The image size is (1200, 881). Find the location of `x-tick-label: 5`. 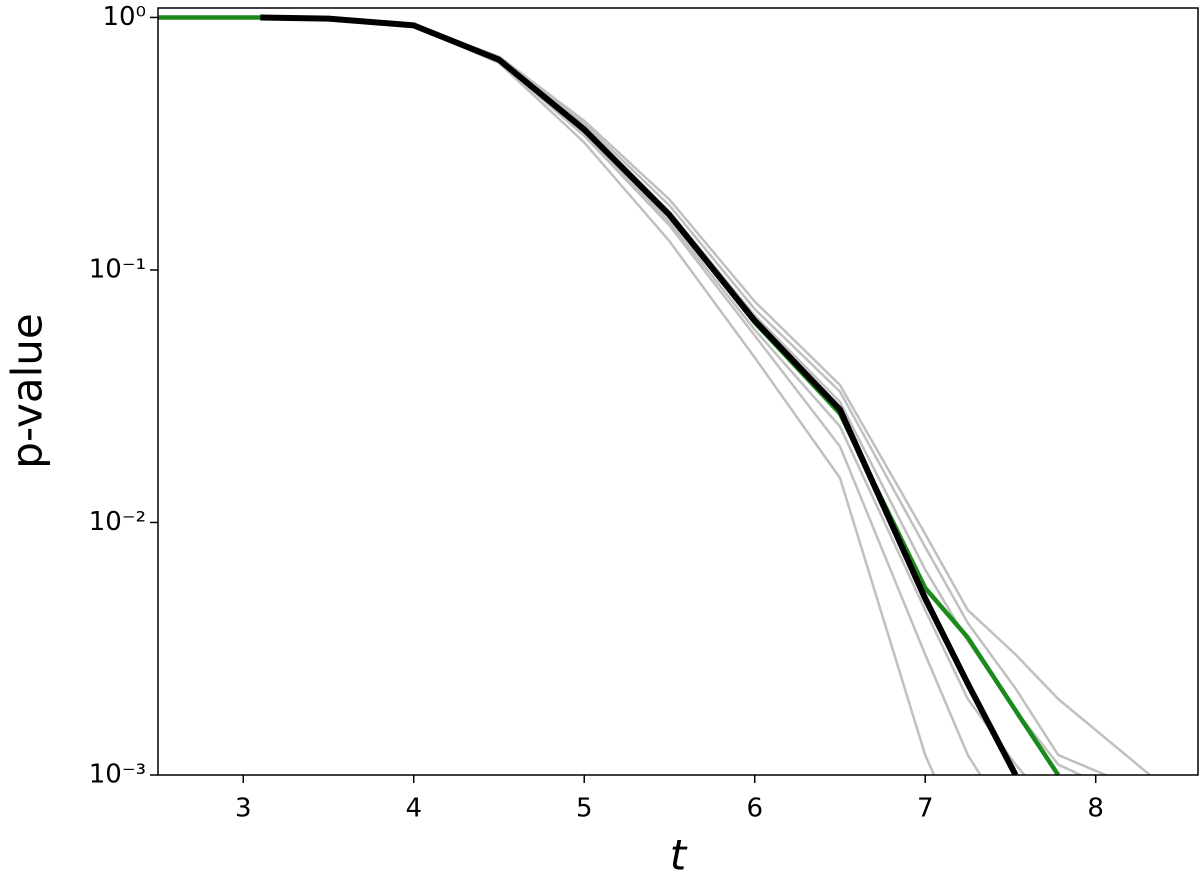

x-tick-label: 5 is located at coordinates (584, 809).